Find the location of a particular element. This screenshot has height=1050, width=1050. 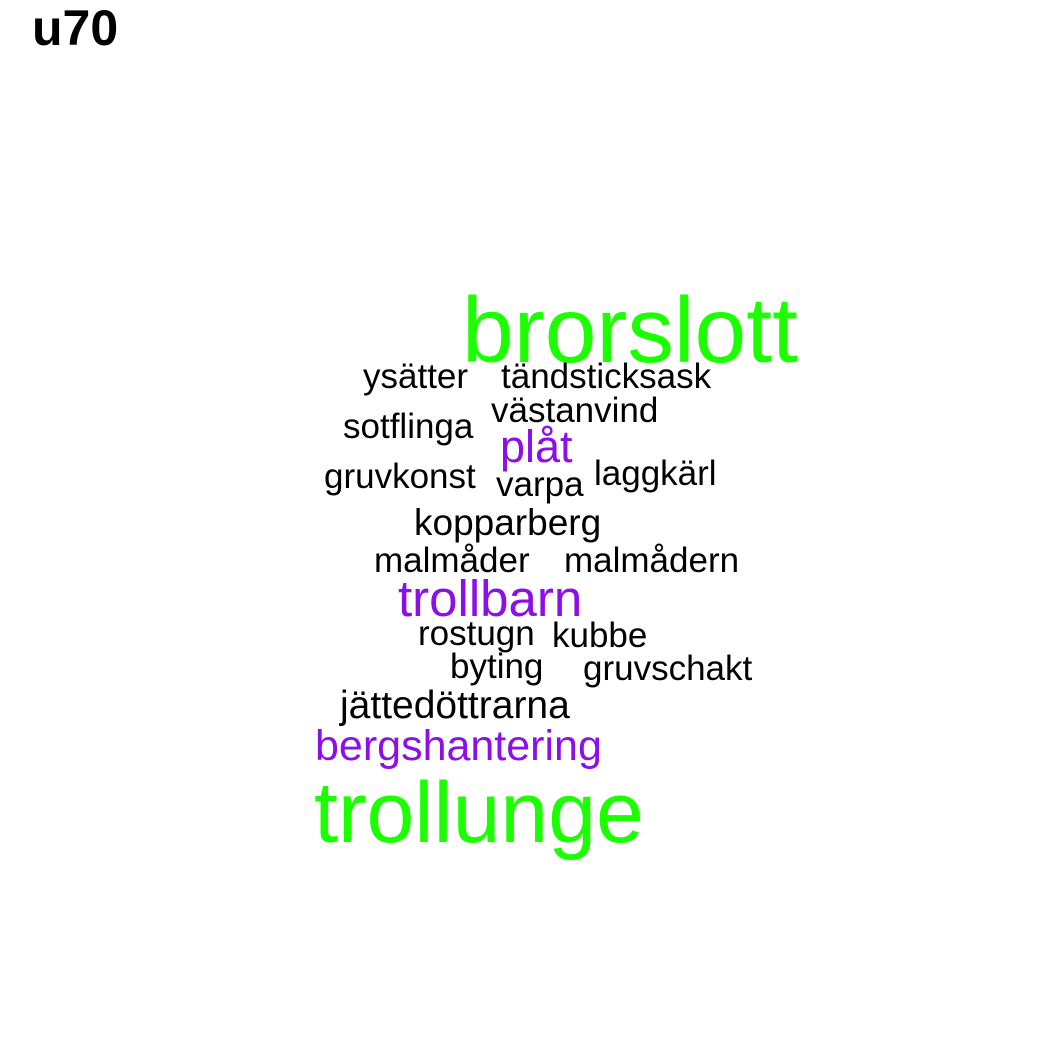

word-laggkarl: laggkärl is located at coordinates (655, 473).